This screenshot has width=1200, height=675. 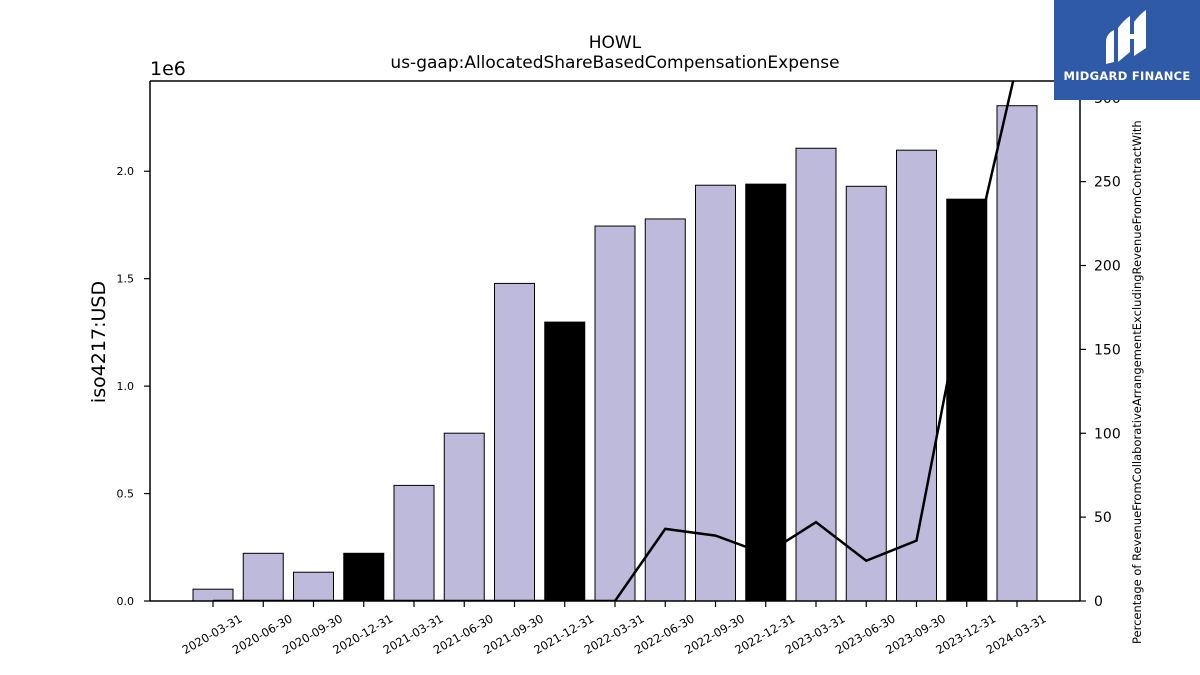 I want to click on logo-text: MIDGARD FINANCE, so click(x=1127, y=76).